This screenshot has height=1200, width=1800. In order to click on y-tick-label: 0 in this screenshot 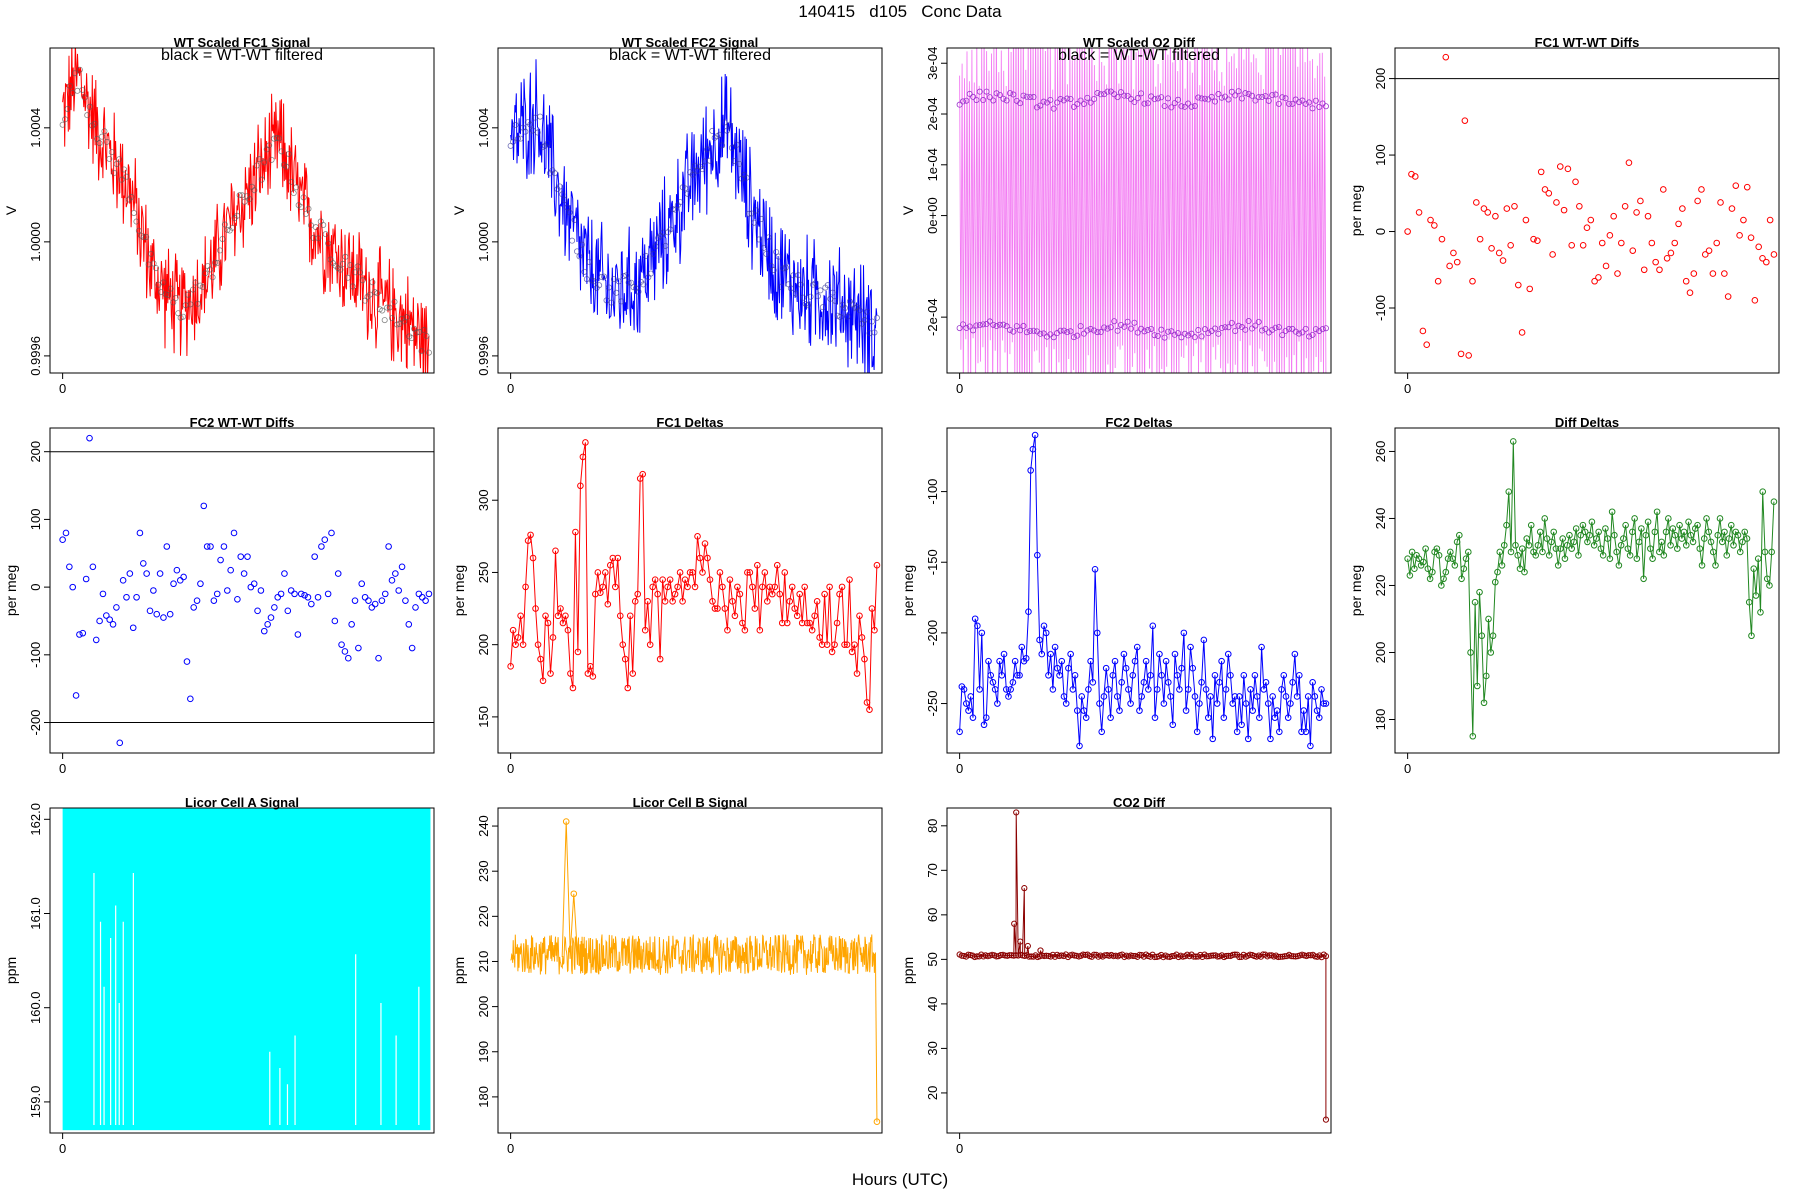, I will do `click(35, 586)`.